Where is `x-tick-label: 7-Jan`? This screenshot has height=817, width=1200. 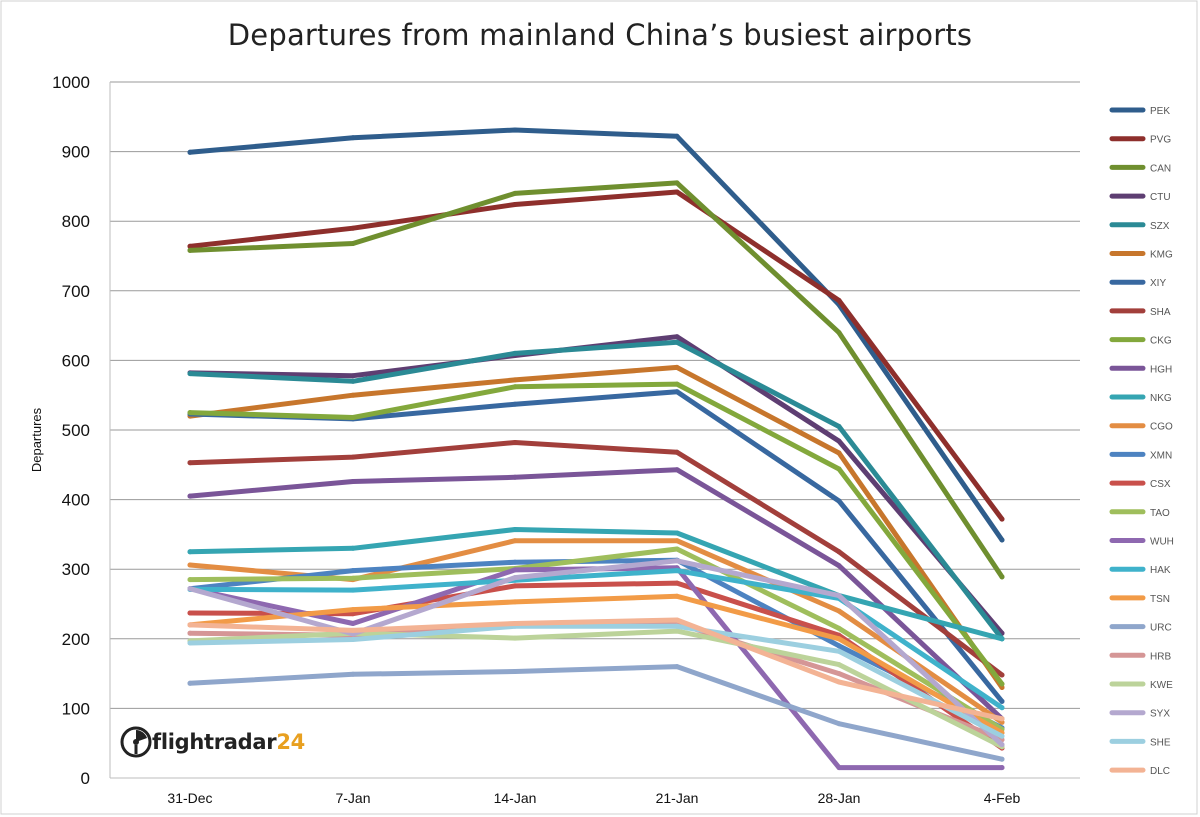
x-tick-label: 7-Jan is located at coordinates (352, 798).